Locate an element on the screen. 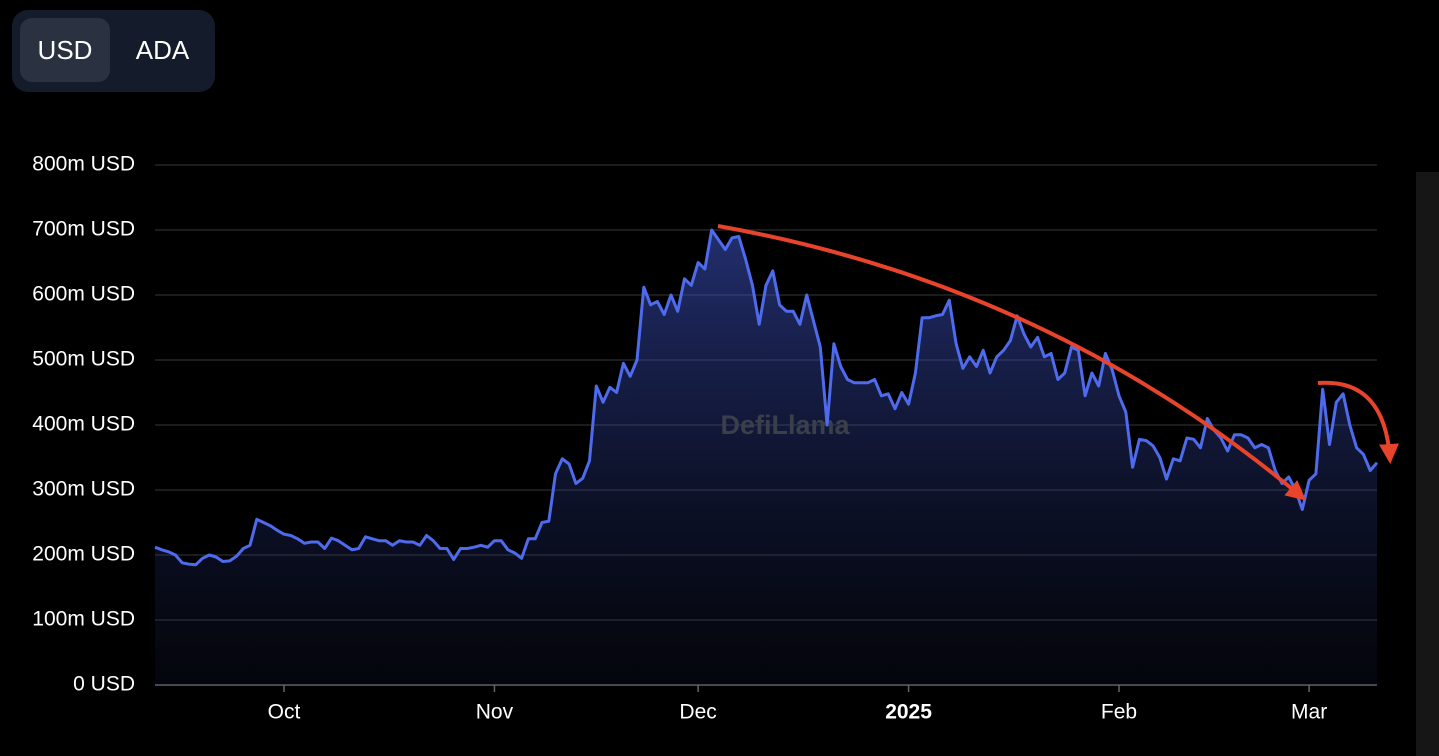  y-tick-label: 0 USD is located at coordinates (104, 684).